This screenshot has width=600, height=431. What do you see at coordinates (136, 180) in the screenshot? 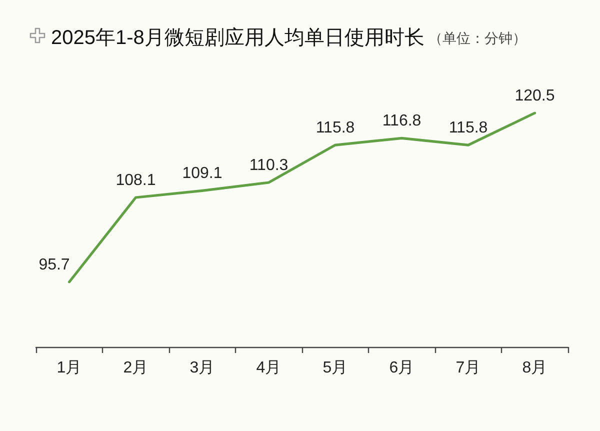
I see `data-label: 108.1` at bounding box center [136, 180].